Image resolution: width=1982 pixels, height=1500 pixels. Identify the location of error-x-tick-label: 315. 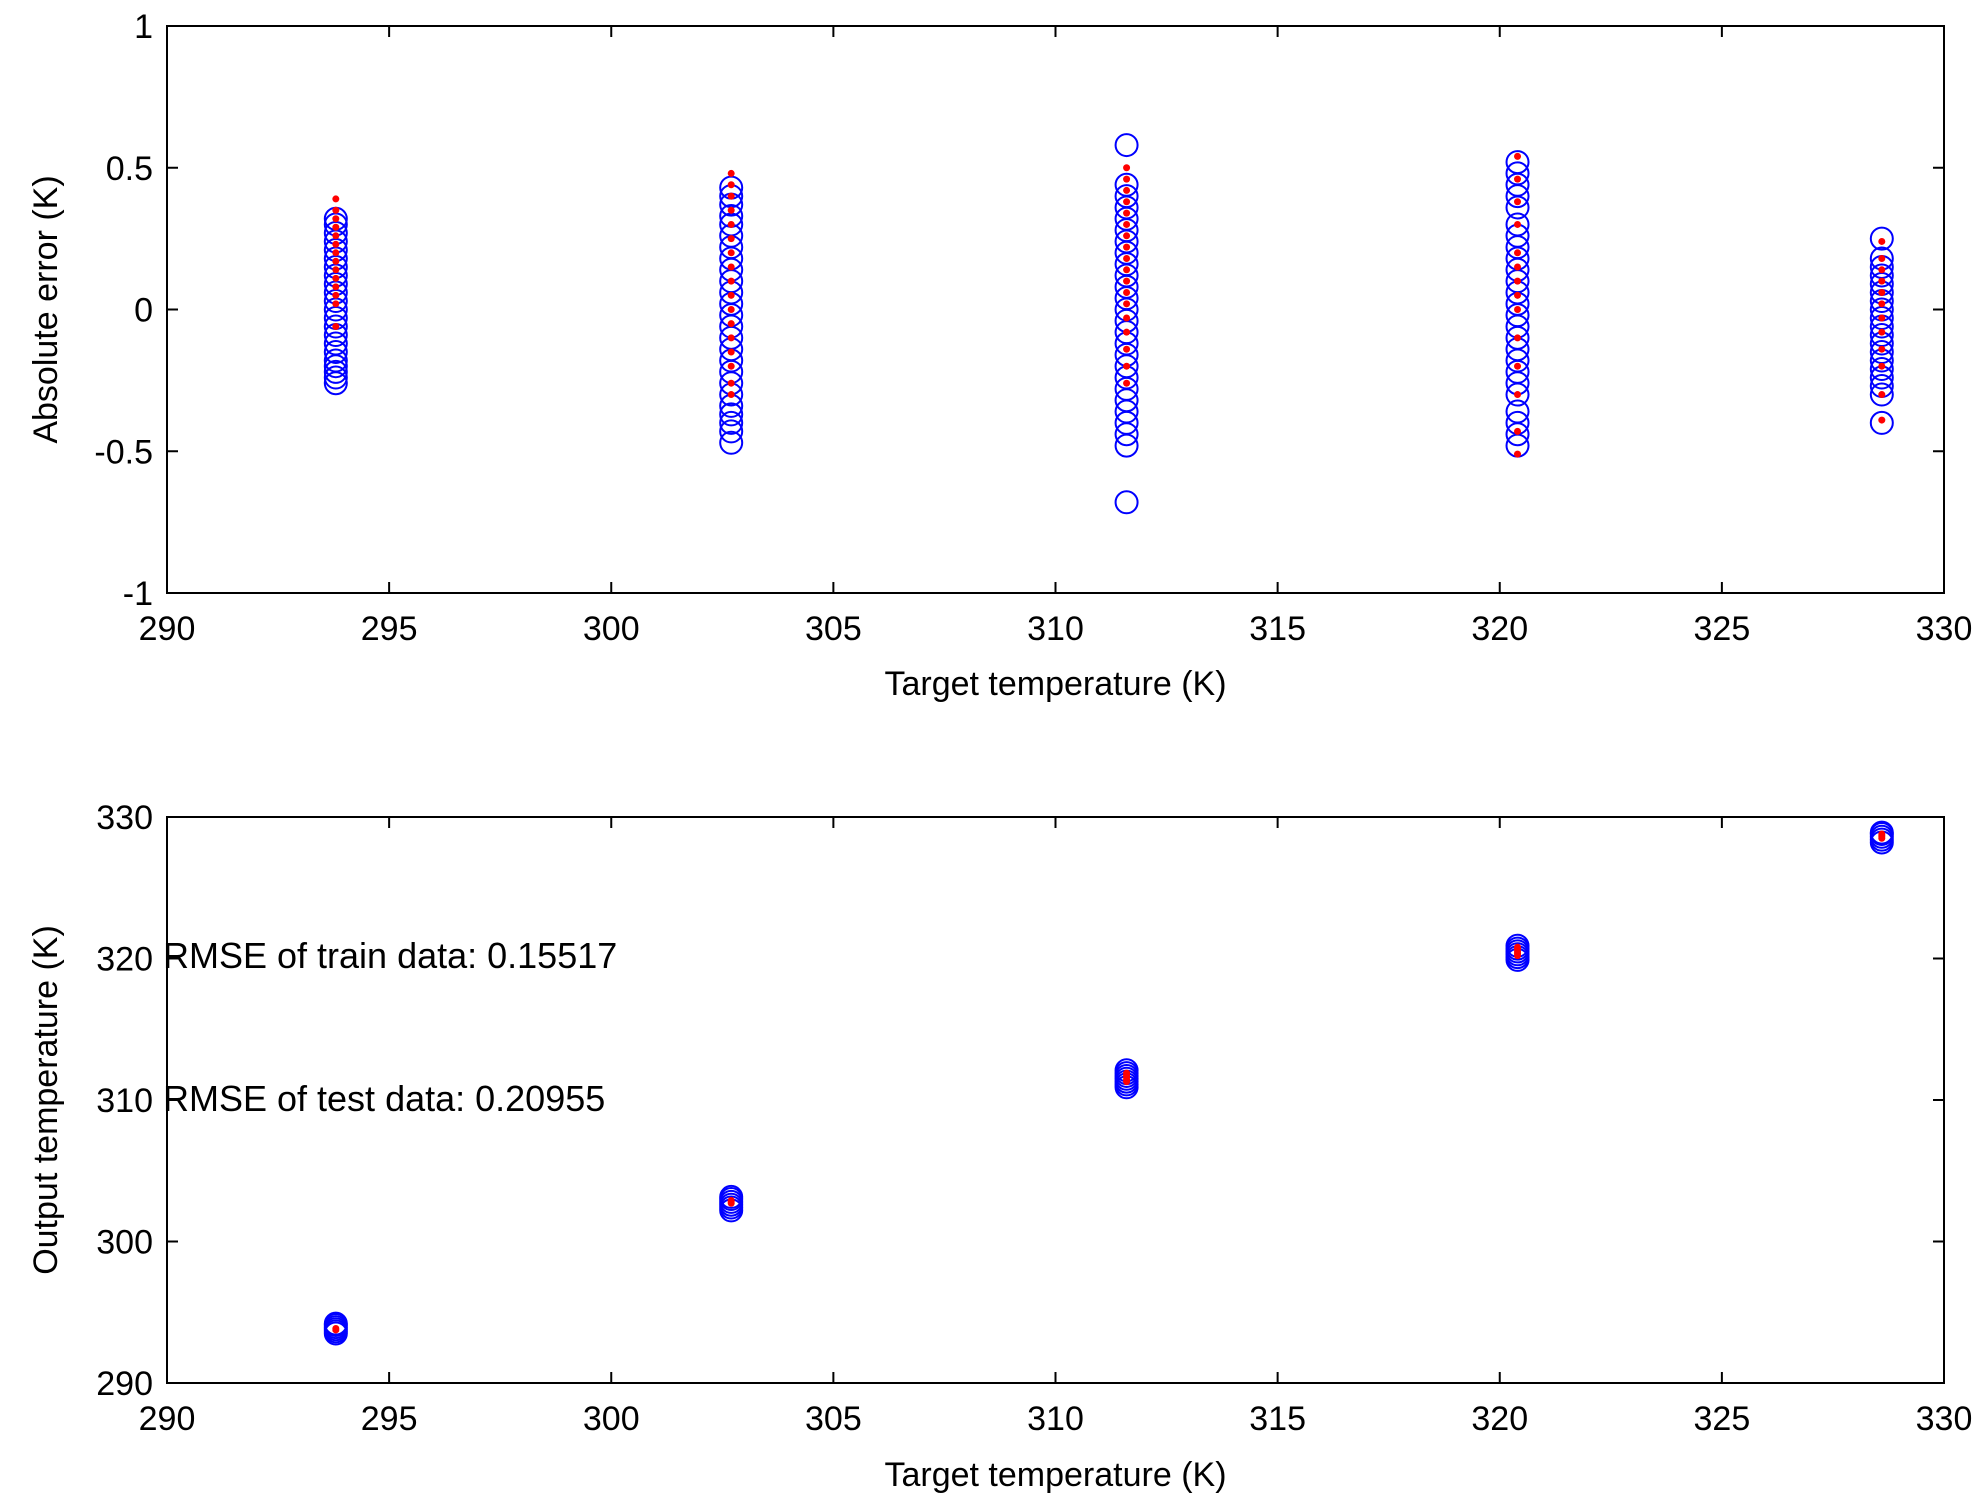
(1277, 629).